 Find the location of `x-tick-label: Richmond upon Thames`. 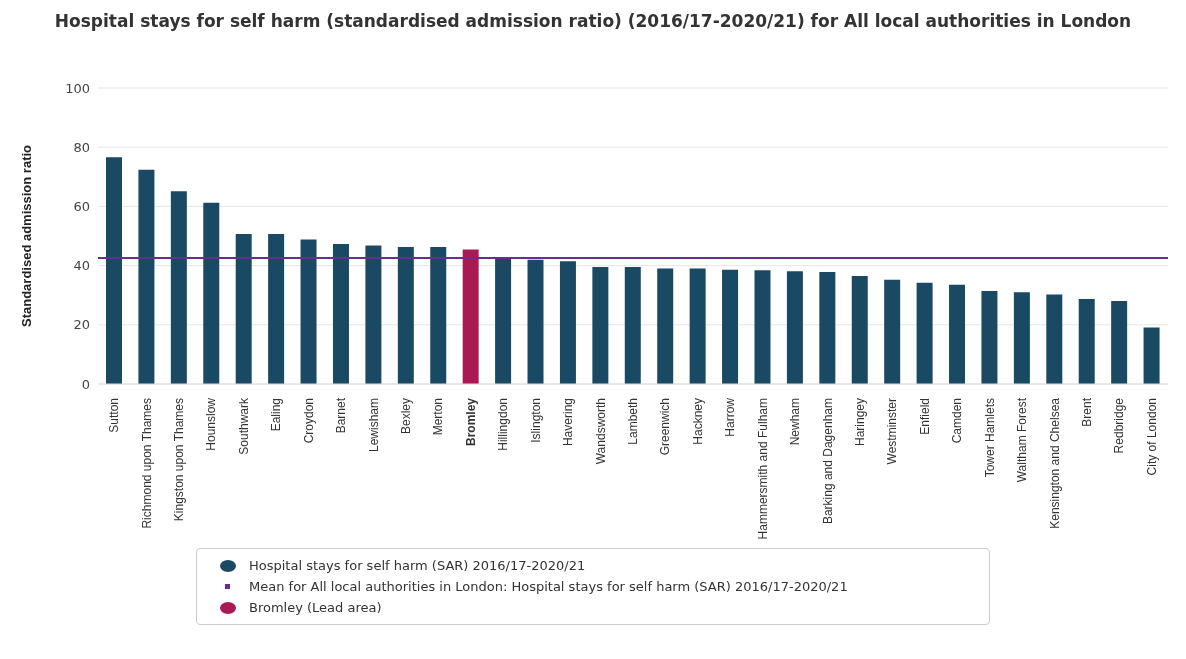

x-tick-label: Richmond upon Thames is located at coordinates (146, 463).